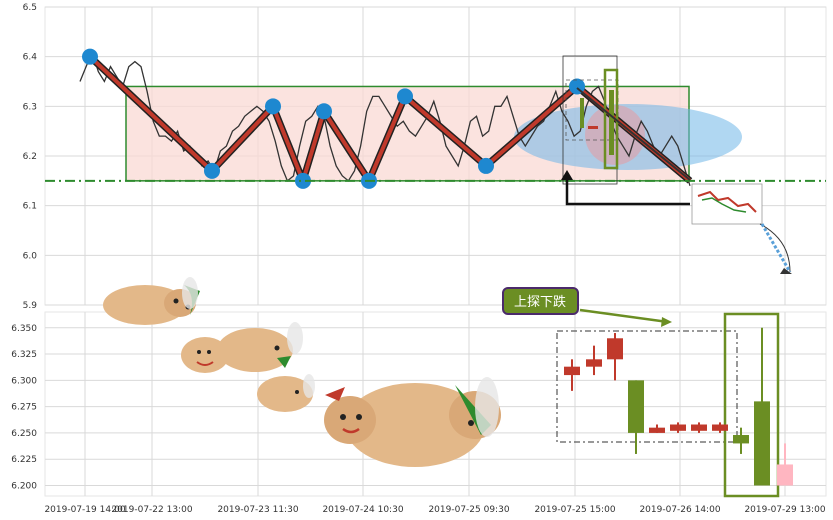 The width and height of the screenshot is (833, 520). I want to click on zoom-y-tick-label: 6.300, so click(24, 381).